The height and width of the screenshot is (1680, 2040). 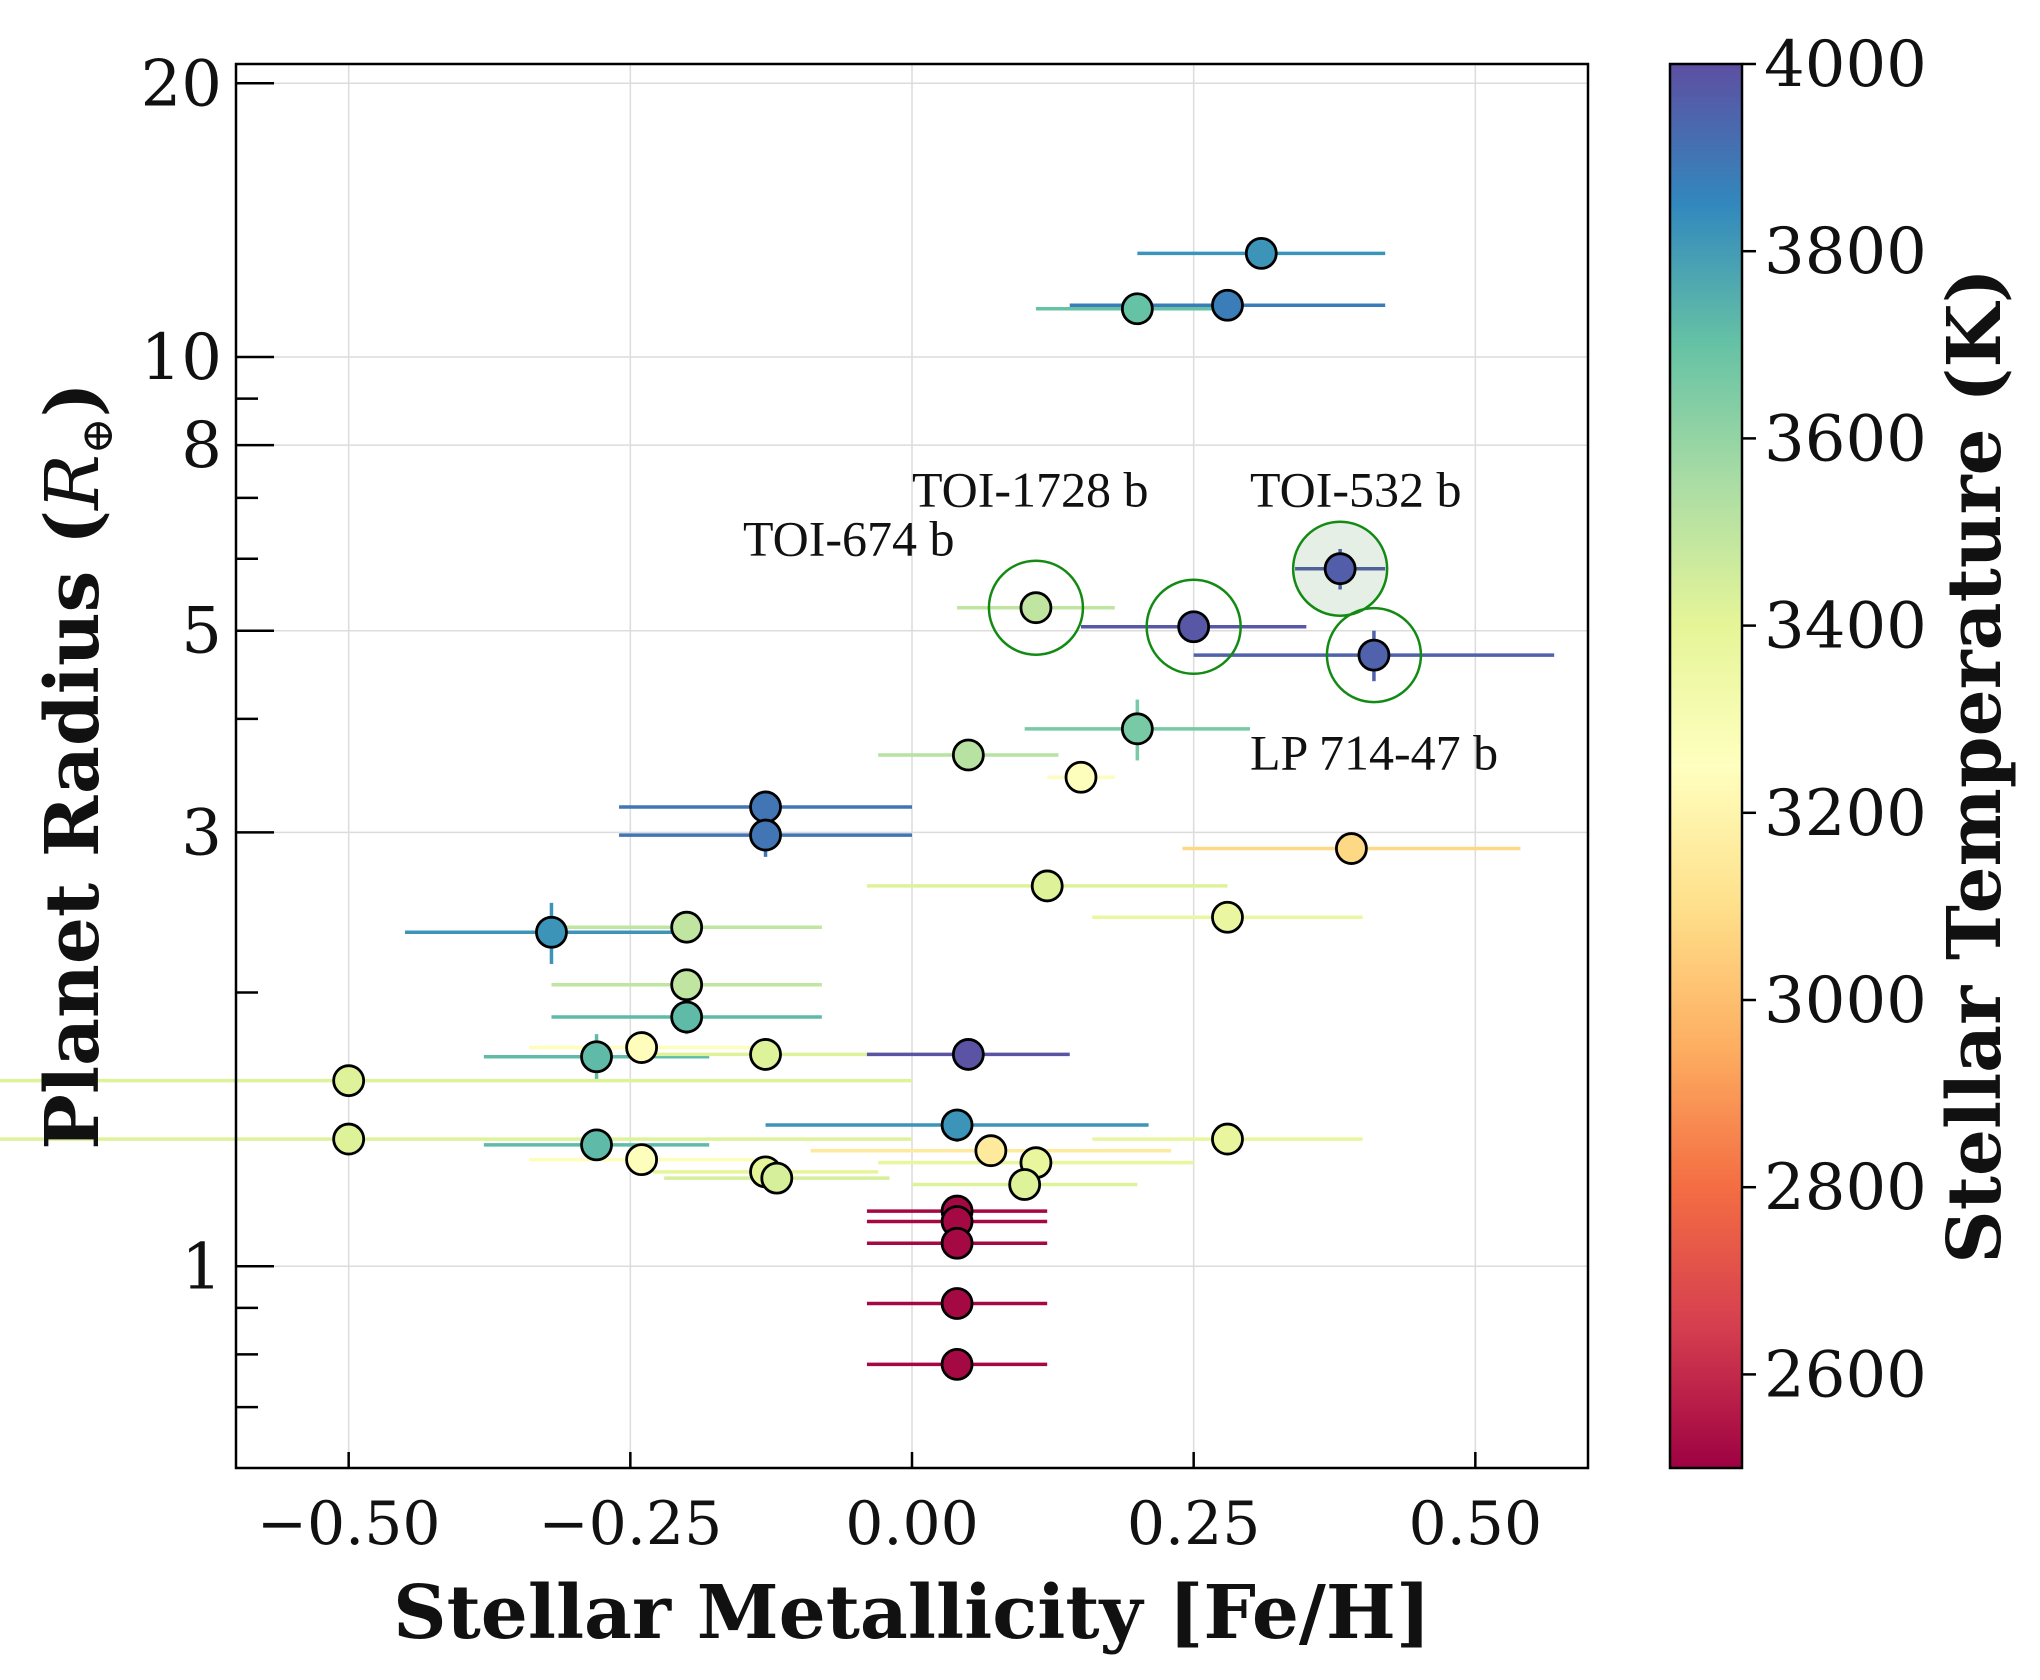 What do you see at coordinates (1845, 1375) in the screenshot?
I see `colorbar-tick-label: 2600` at bounding box center [1845, 1375].